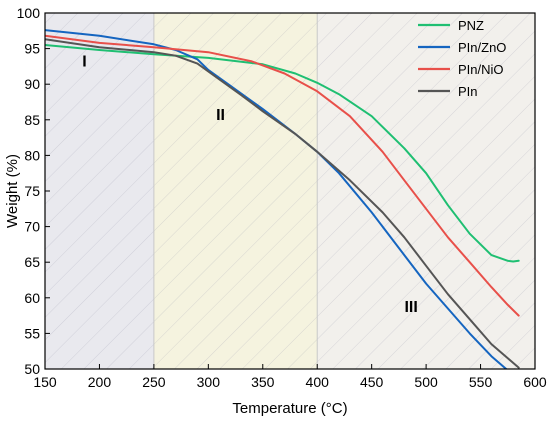 The width and height of the screenshot is (550, 421). What do you see at coordinates (84, 61) in the screenshot?
I see `region-label-1: I` at bounding box center [84, 61].